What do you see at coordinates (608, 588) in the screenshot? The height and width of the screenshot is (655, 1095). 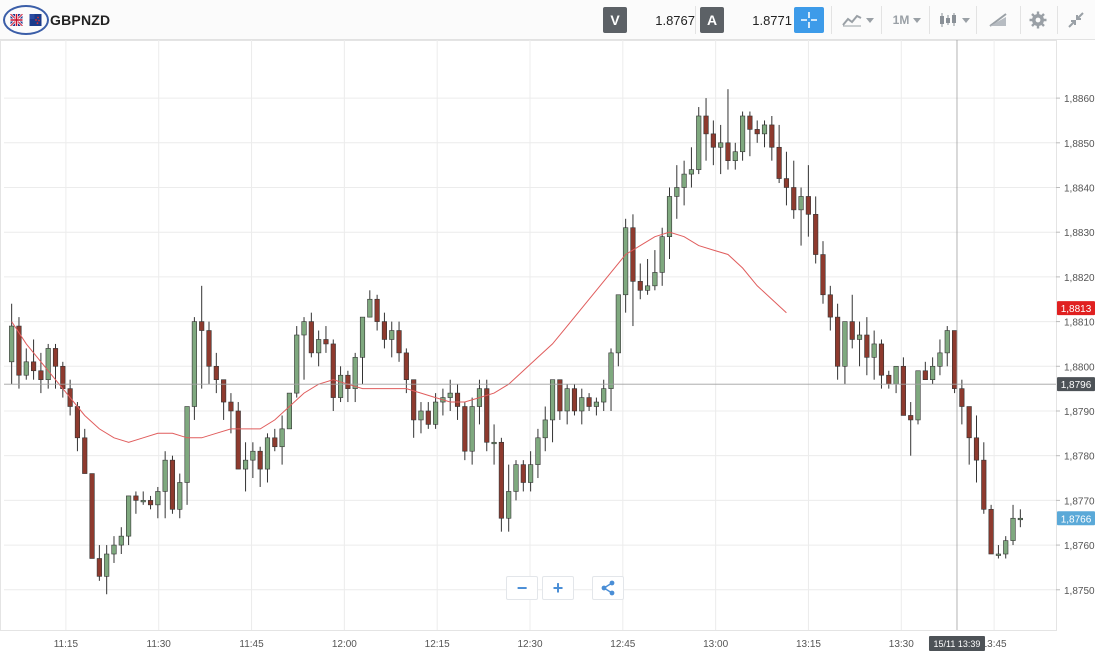 I see `share-button` at bounding box center [608, 588].